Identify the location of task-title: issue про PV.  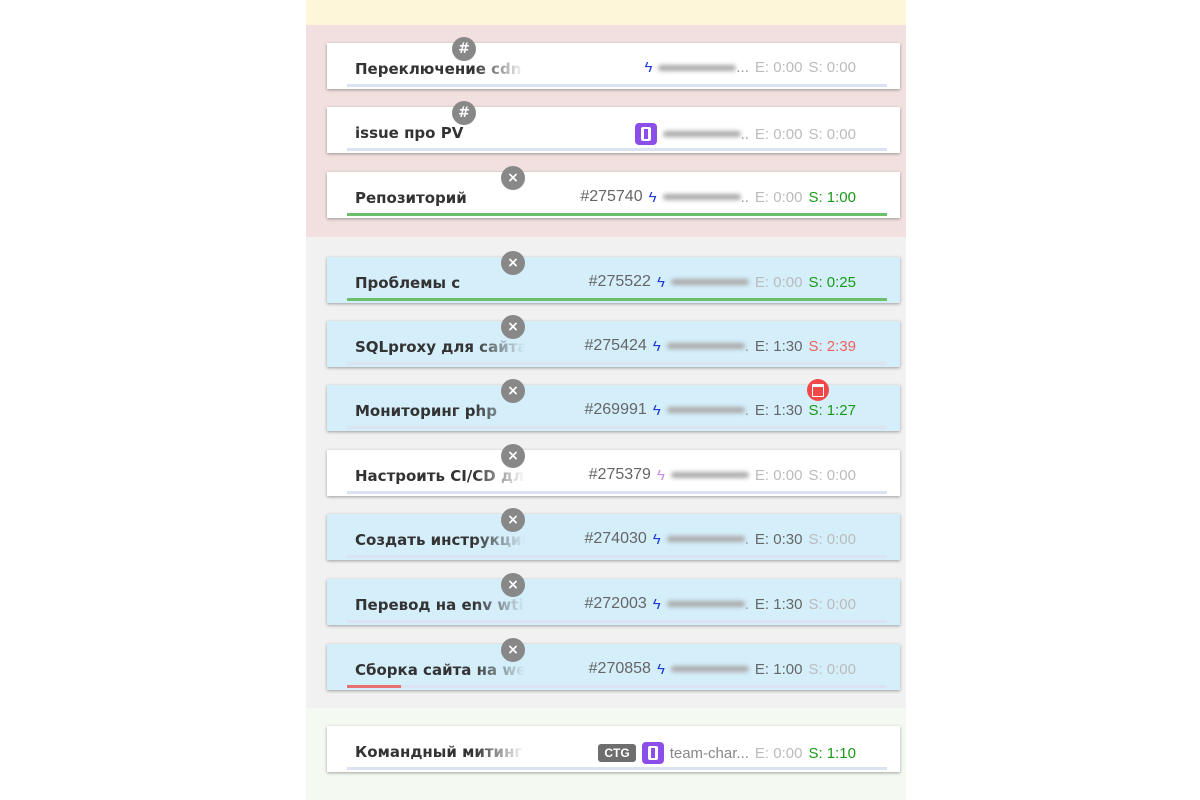
(409, 133).